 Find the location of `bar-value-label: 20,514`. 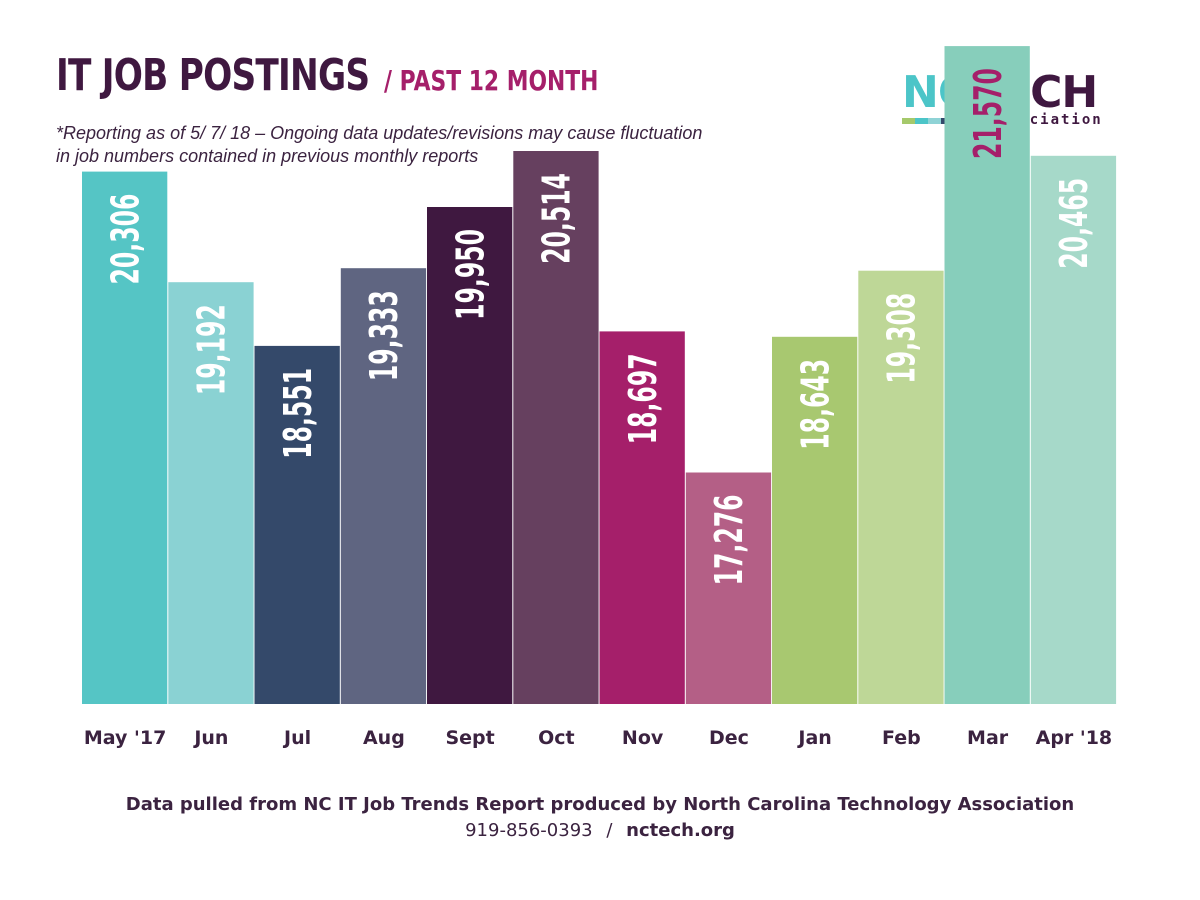

bar-value-label: 20,514 is located at coordinates (557, 218).